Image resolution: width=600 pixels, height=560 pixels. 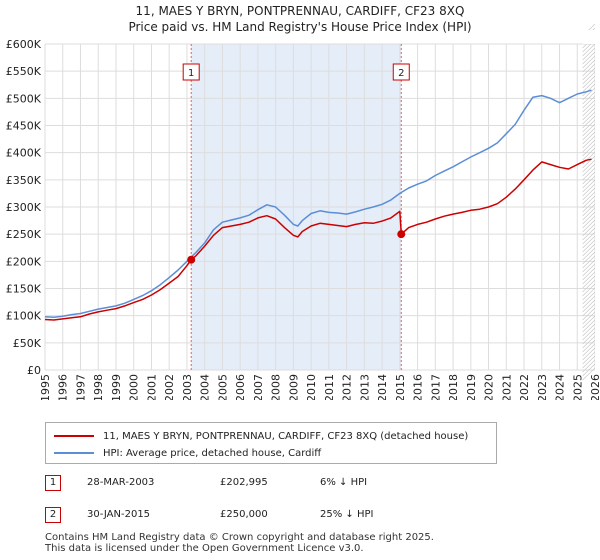 What do you see at coordinates (24, 261) in the screenshot?
I see `y-tick-label: £200K` at bounding box center [24, 261].